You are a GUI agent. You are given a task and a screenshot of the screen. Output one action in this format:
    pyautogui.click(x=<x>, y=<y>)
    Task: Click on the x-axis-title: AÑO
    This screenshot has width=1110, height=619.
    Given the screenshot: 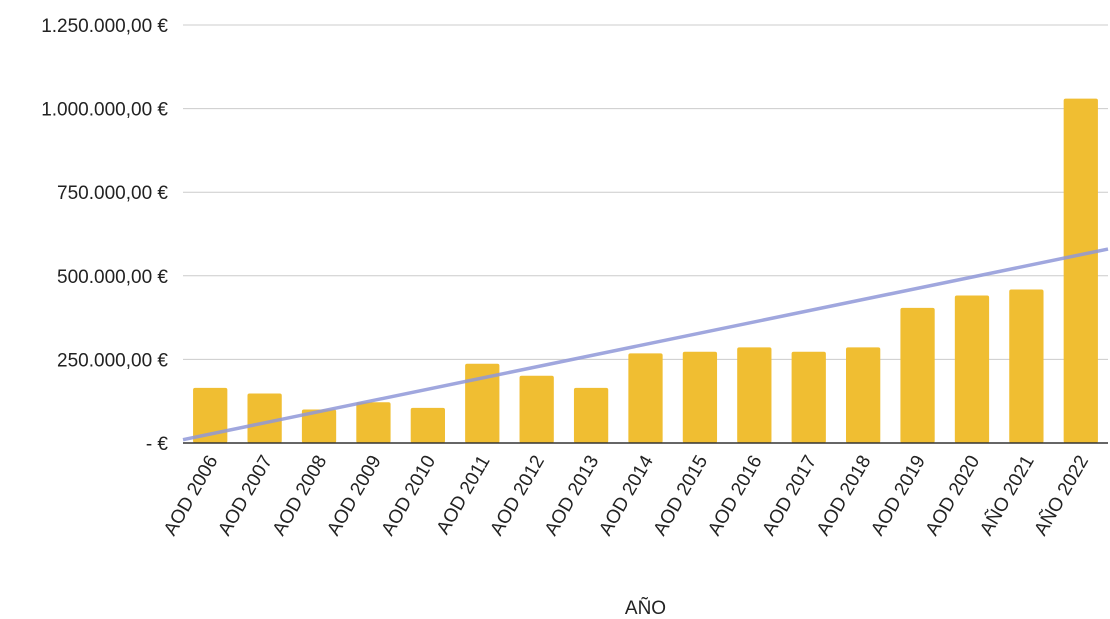 What is the action you would take?
    pyautogui.click(x=645, y=608)
    